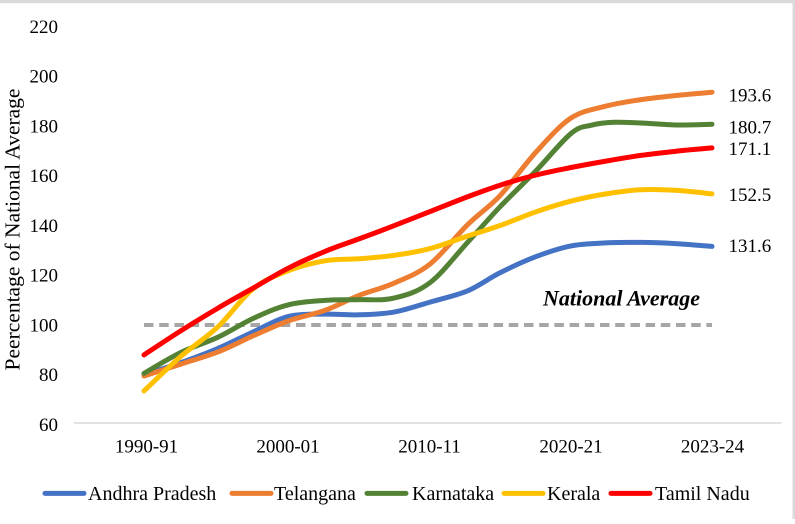  Describe the element at coordinates (48, 375) in the screenshot. I see `svg-text: 80` at that location.